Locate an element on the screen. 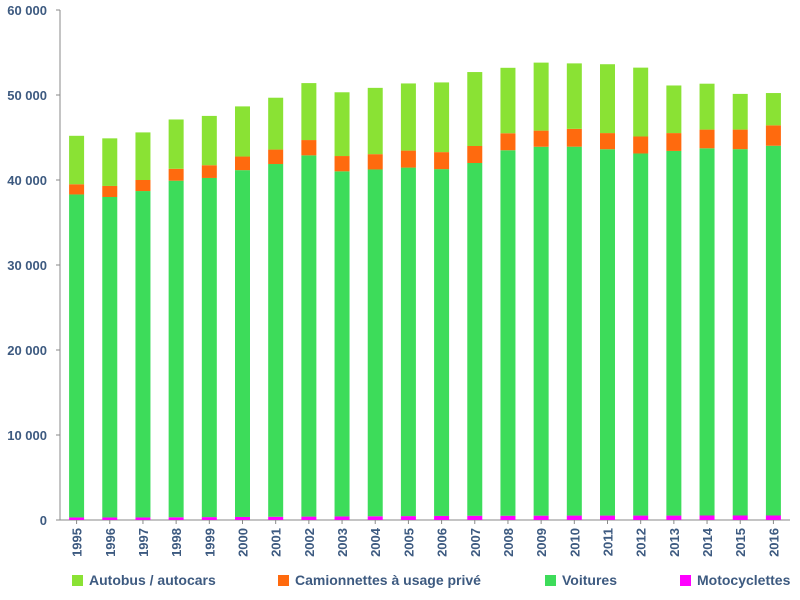 The width and height of the screenshot is (800, 600). x-tick-label: 2011 is located at coordinates (608, 542).